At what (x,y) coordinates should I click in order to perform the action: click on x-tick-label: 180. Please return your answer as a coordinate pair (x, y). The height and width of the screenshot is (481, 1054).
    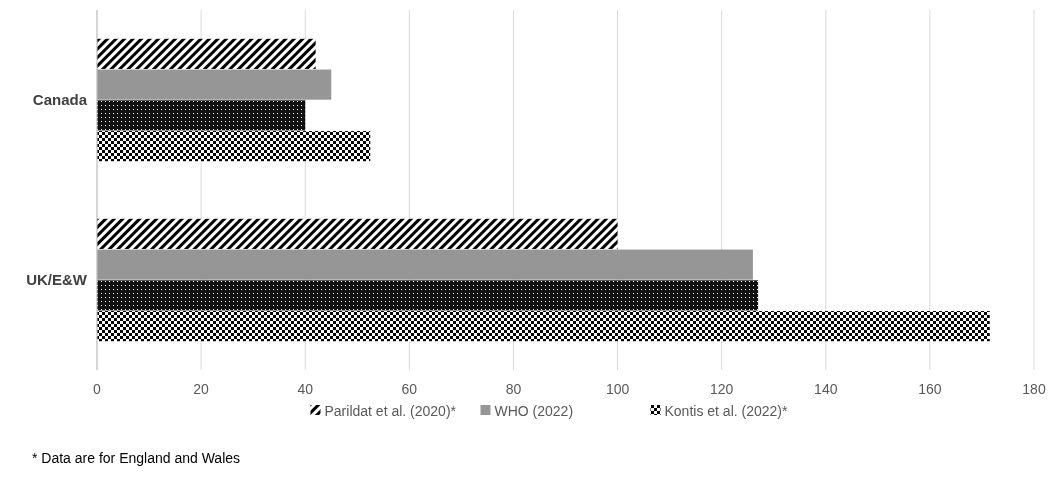
    Looking at the image, I should click on (1034, 389).